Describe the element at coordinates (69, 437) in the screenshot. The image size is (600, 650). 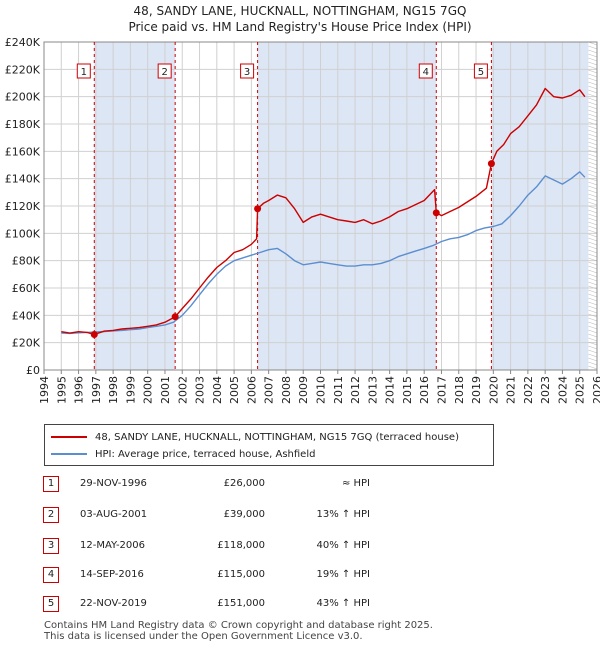
I see `legend-swatch-property` at that location.